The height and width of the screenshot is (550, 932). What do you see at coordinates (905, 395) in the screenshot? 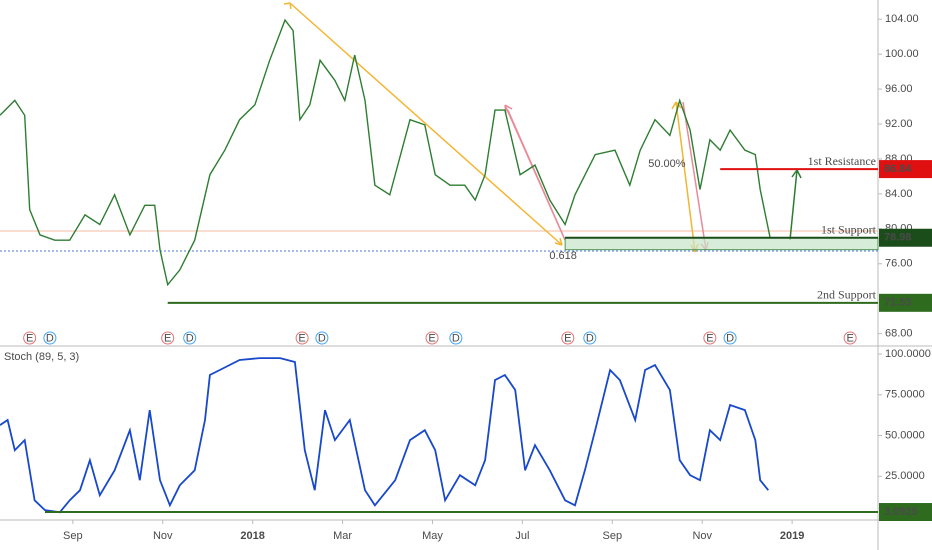
I see `y-tick-label: 75.0000` at bounding box center [905, 395].